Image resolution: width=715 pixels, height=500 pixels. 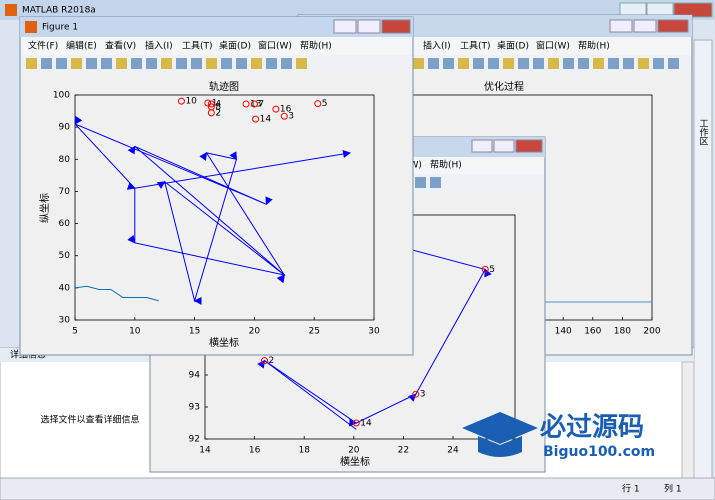 I want to click on figure-icon, so click(x=31, y=27).